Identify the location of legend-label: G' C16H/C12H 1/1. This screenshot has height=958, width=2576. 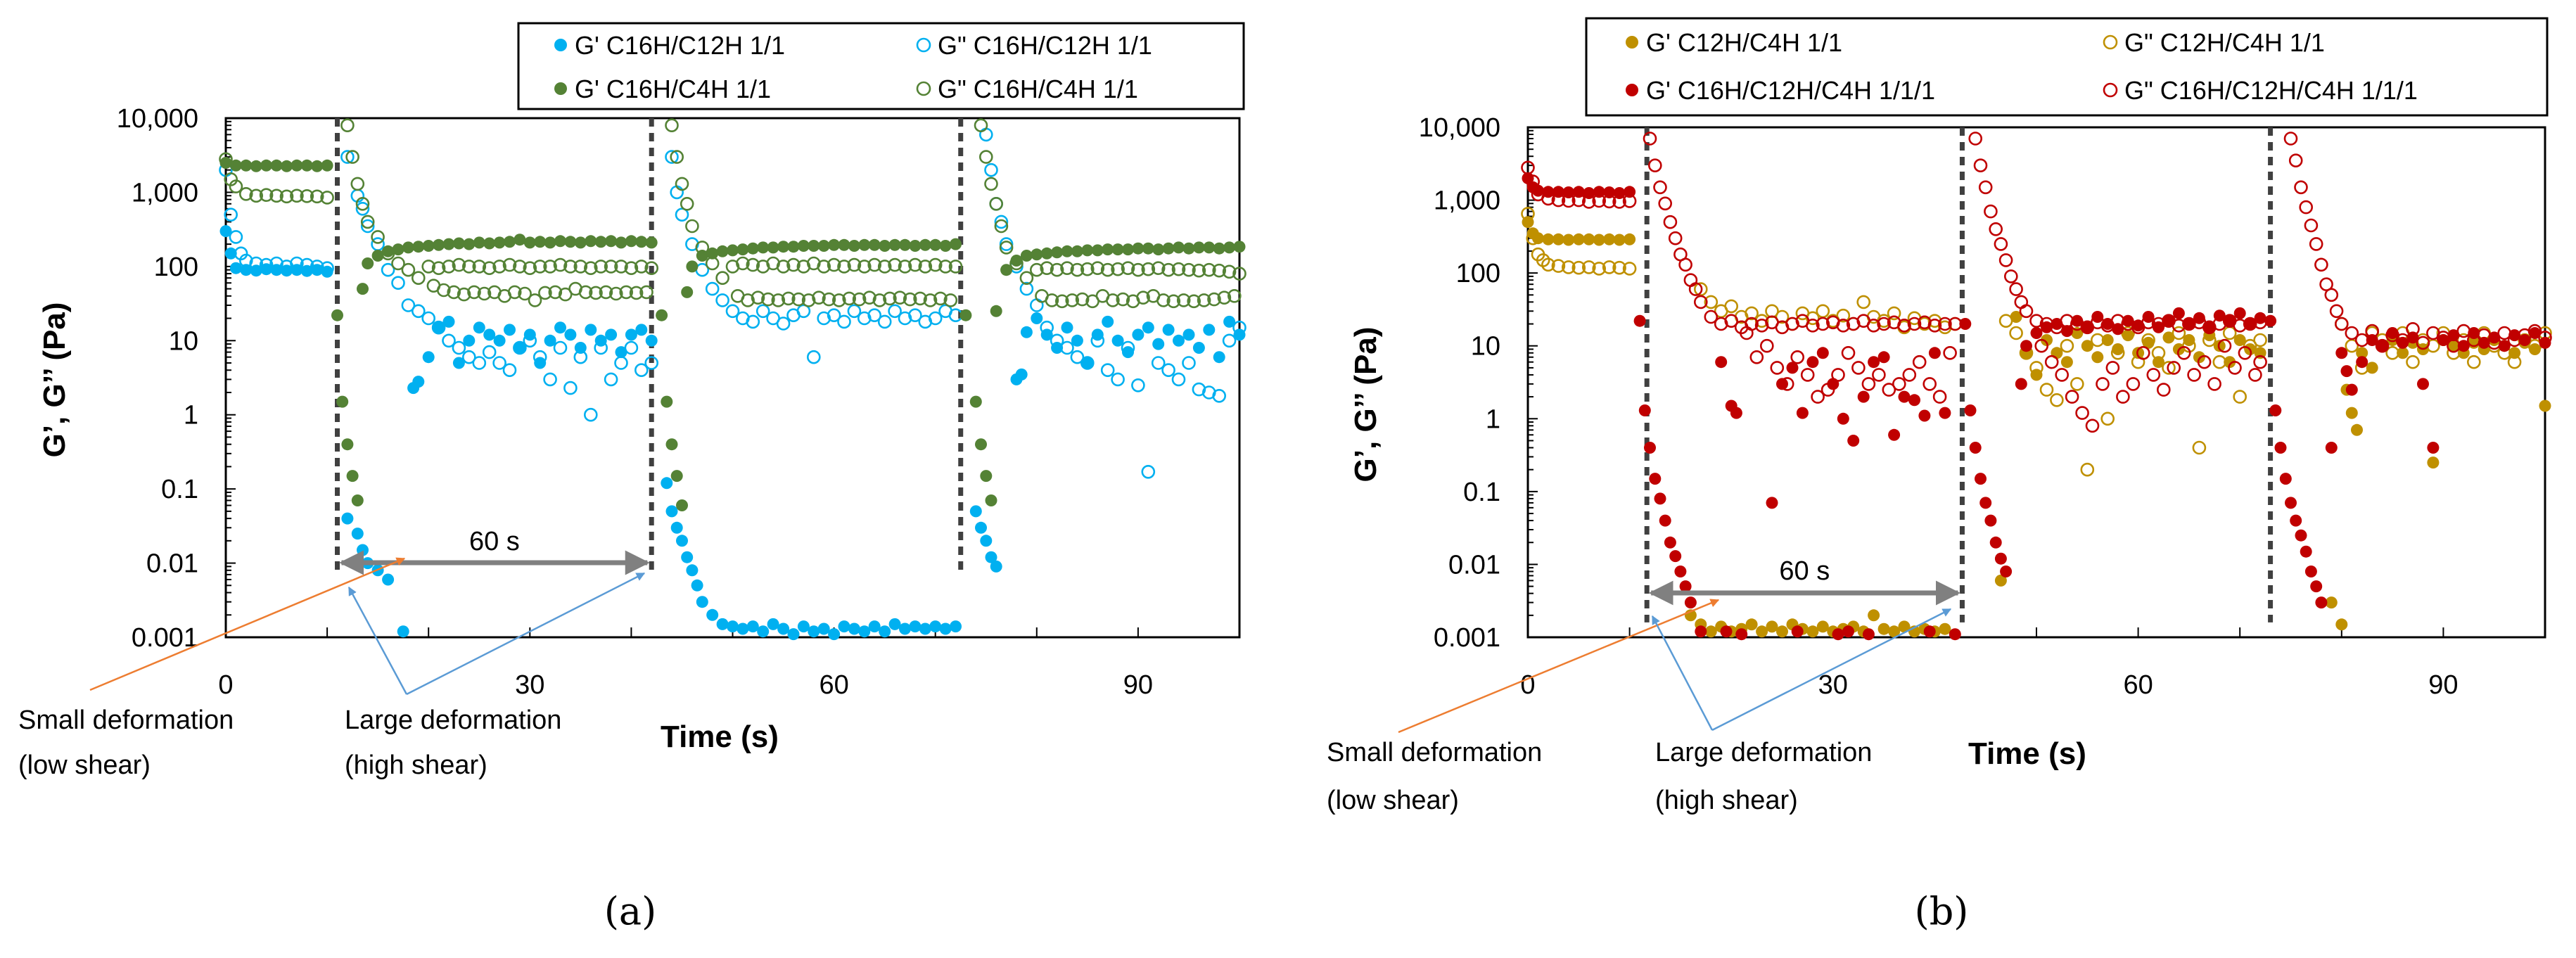
(680, 46).